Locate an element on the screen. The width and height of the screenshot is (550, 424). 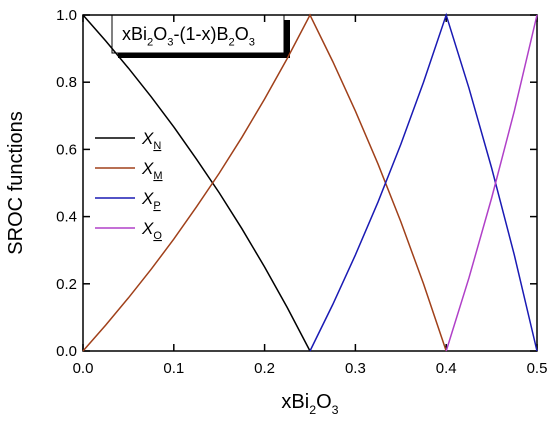
legend-subscript: O is located at coordinates (157, 236).